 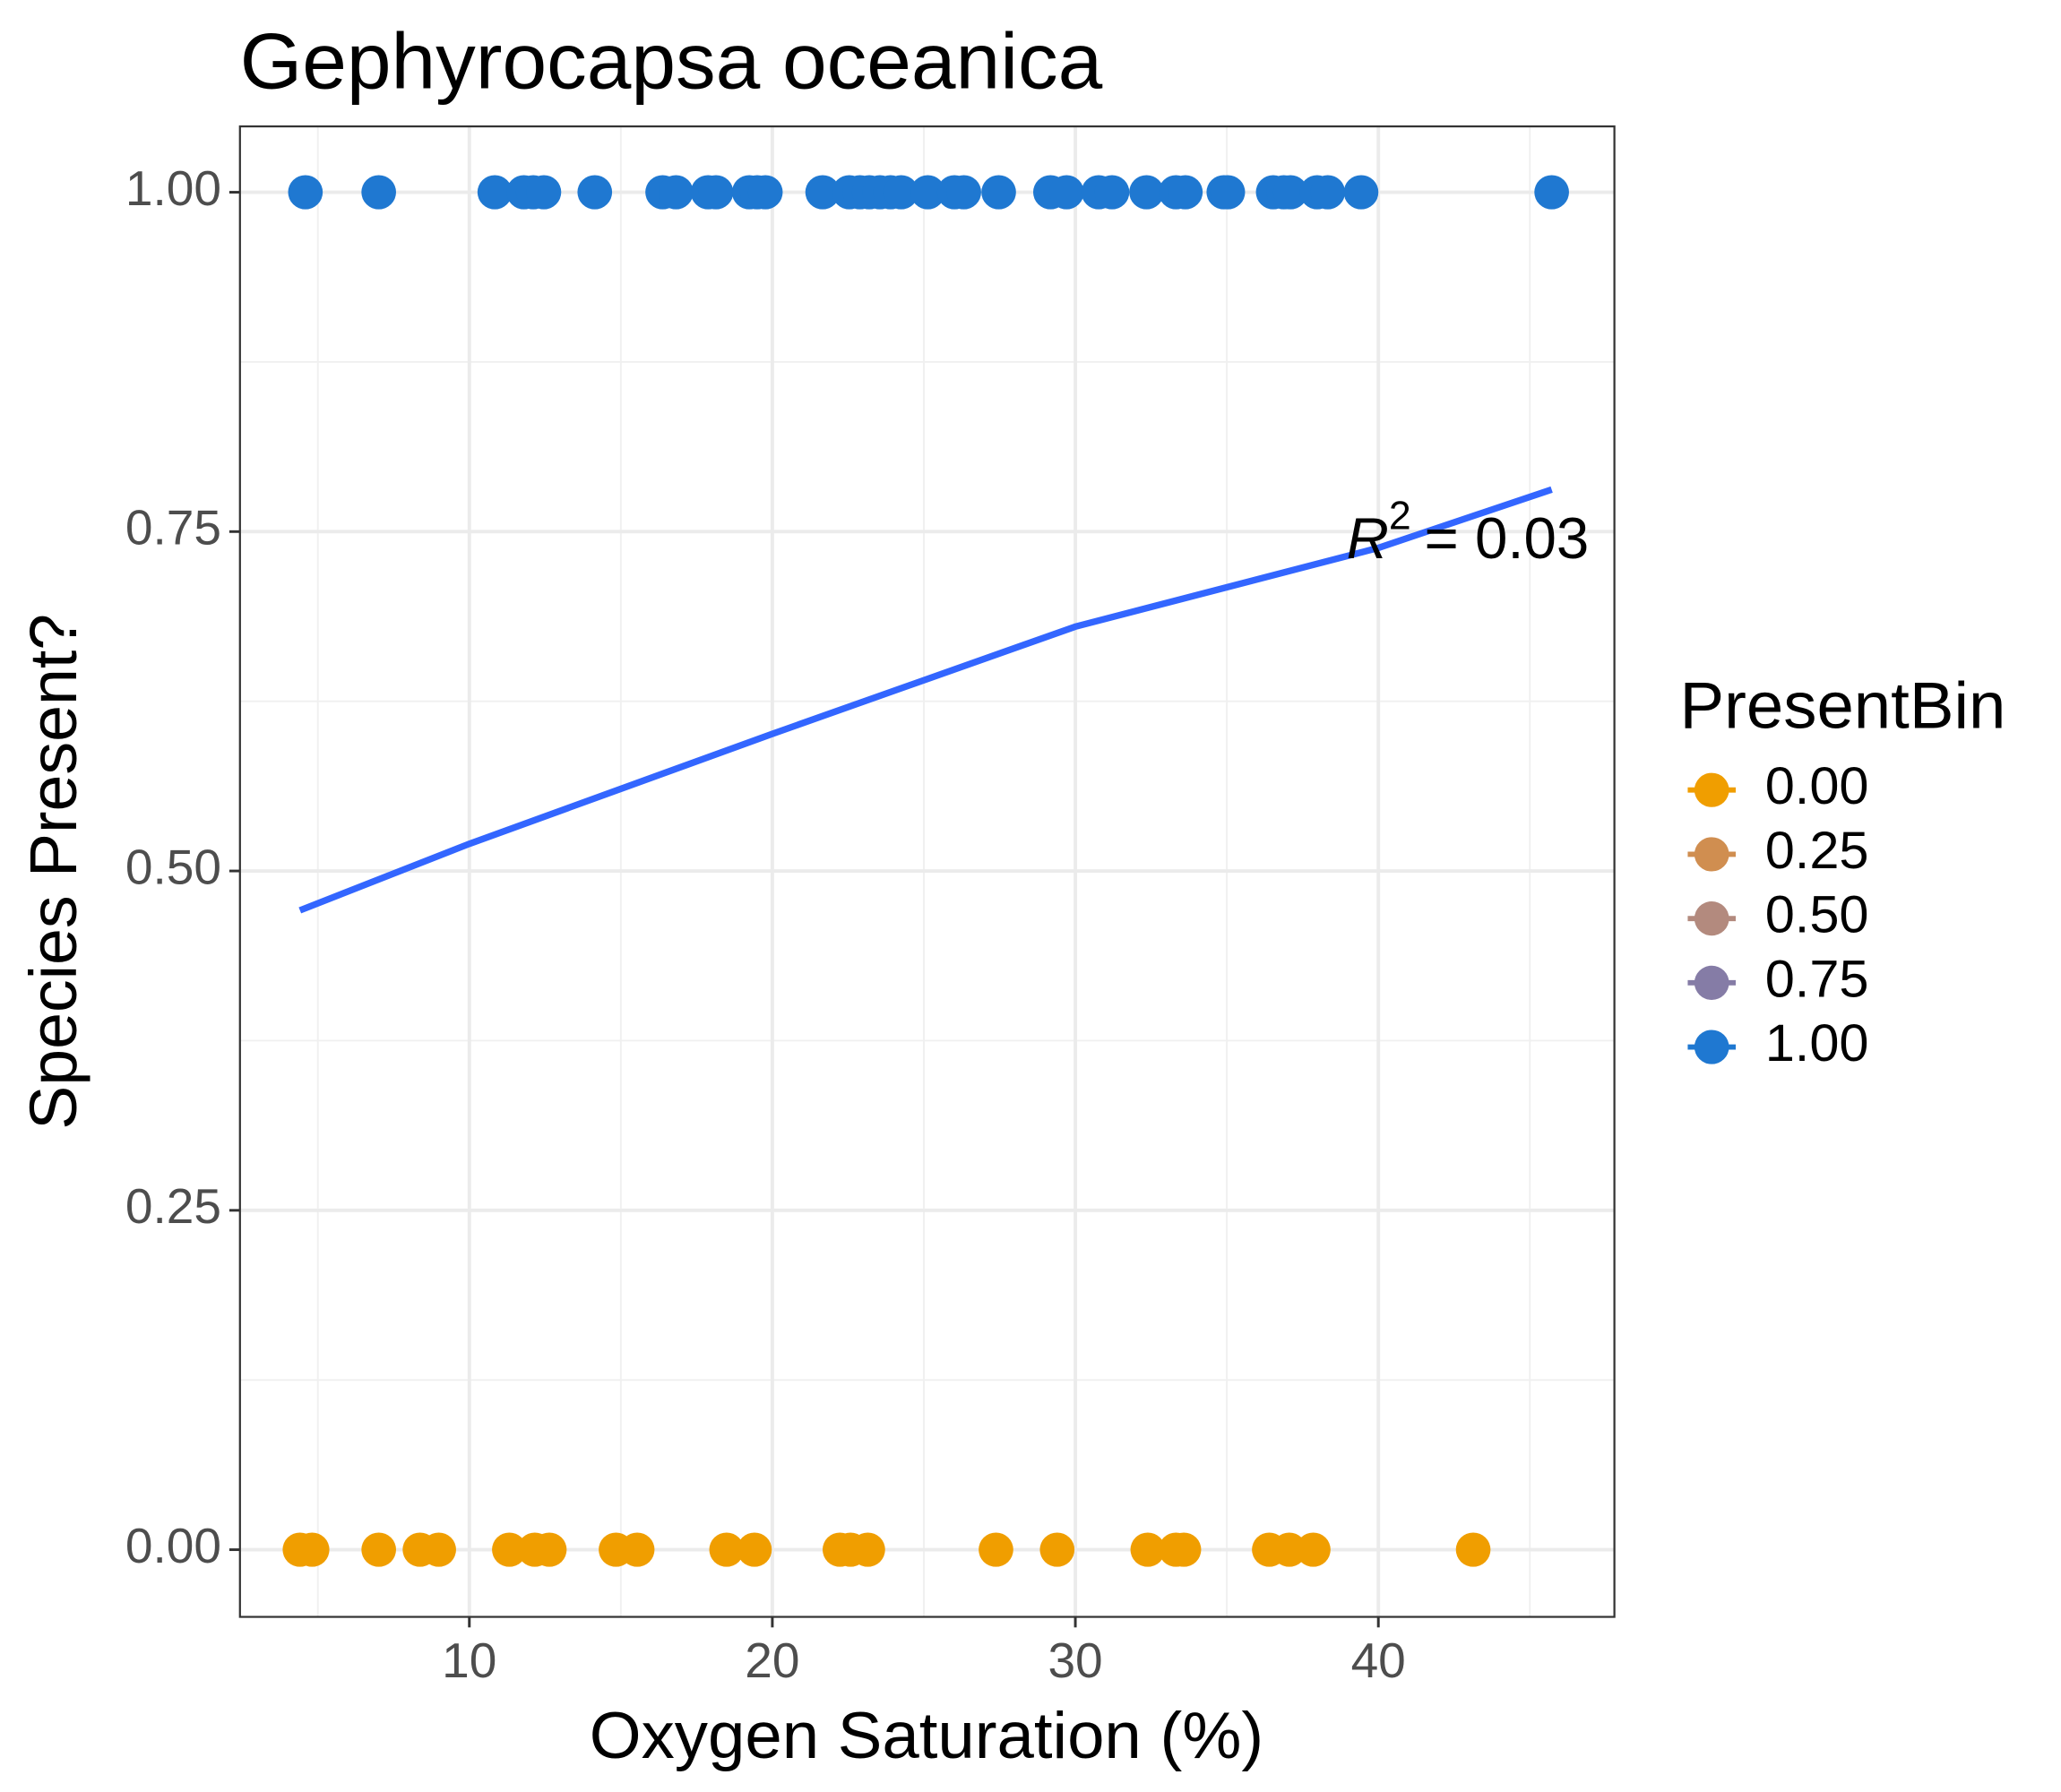 I want to click on y-tick-label: 0.00, so click(x=173, y=1545).